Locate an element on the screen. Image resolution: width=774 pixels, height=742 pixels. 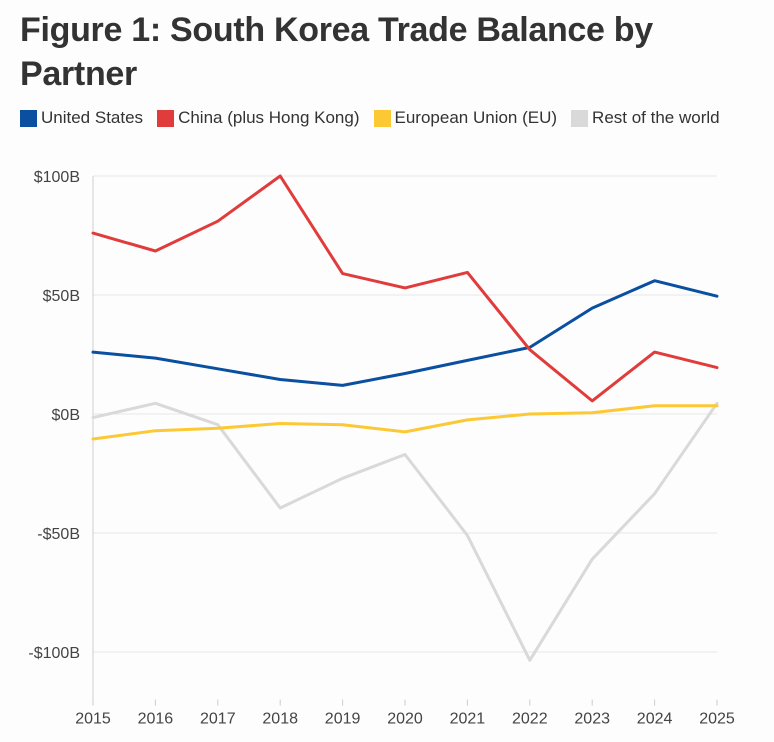
legend-label-eu: European Union (EU) is located at coordinates (476, 117).